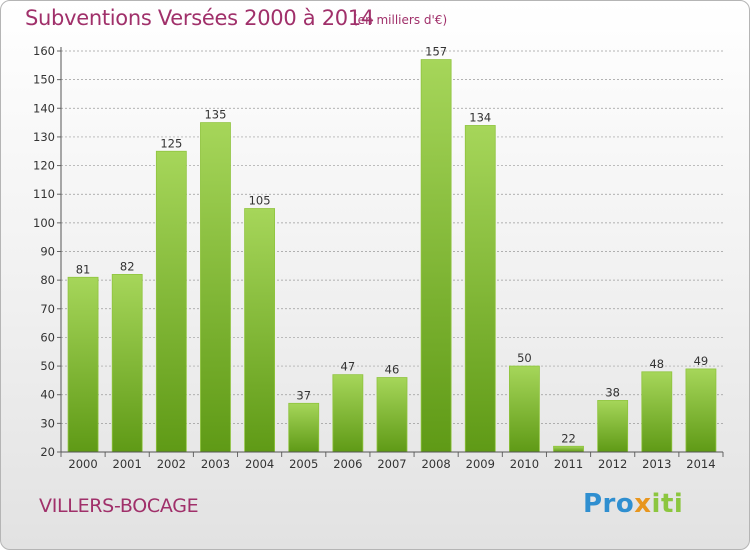 This screenshot has width=750, height=550. Describe the element at coordinates (44, 51) in the screenshot. I see `y-tick-label: 160` at that location.